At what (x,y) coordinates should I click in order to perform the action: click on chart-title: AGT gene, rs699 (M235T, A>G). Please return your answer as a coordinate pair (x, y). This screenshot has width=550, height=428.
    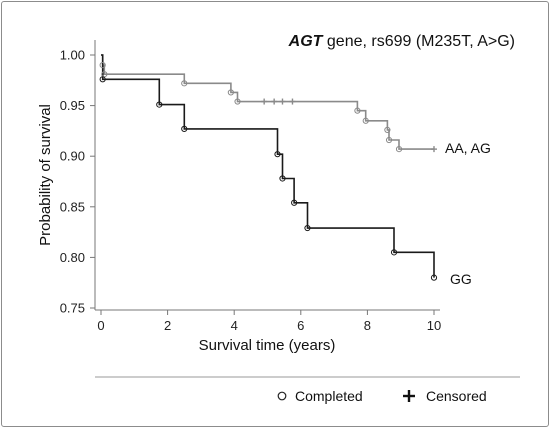
    Looking at the image, I should click on (401, 41).